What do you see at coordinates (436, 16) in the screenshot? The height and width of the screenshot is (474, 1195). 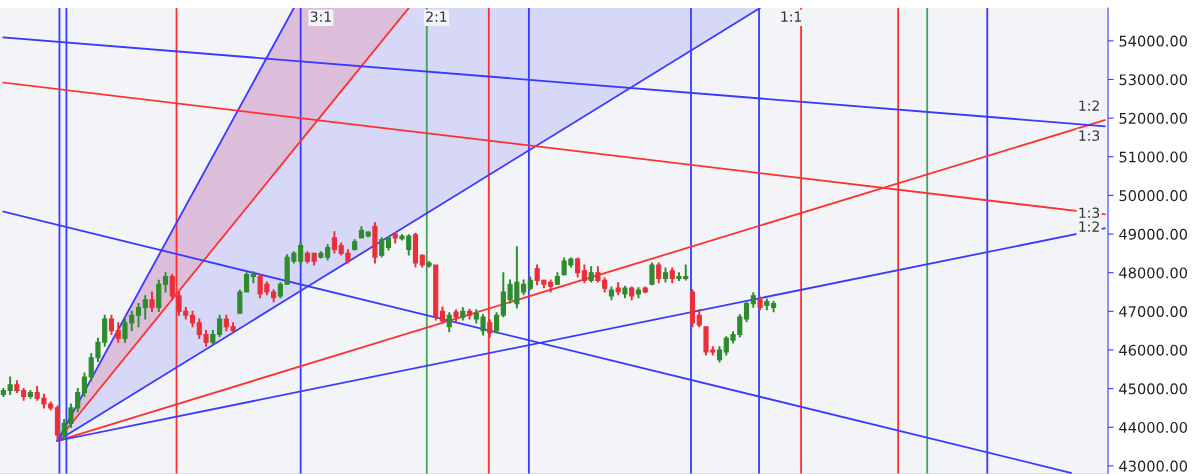 I see `annotation: 2:1` at bounding box center [436, 16].